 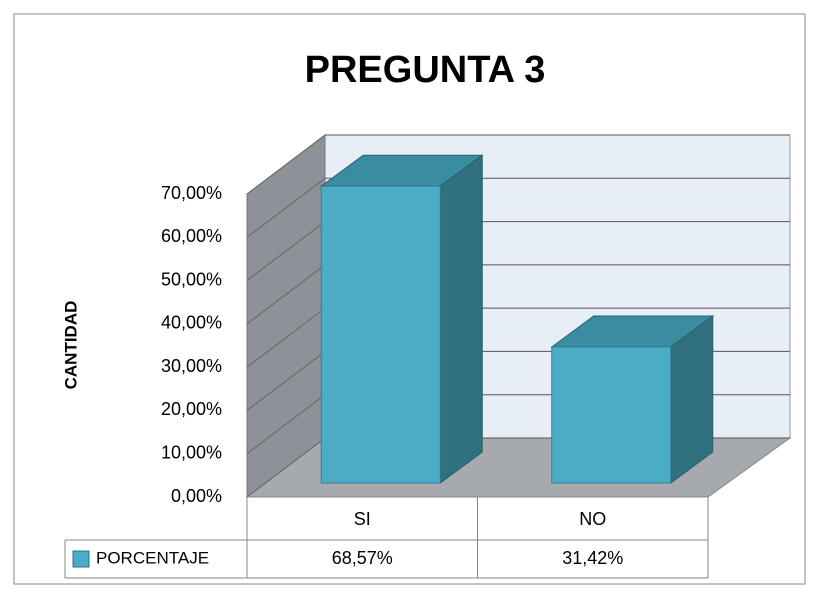 What do you see at coordinates (461, 319) in the screenshot?
I see `bar-side` at bounding box center [461, 319].